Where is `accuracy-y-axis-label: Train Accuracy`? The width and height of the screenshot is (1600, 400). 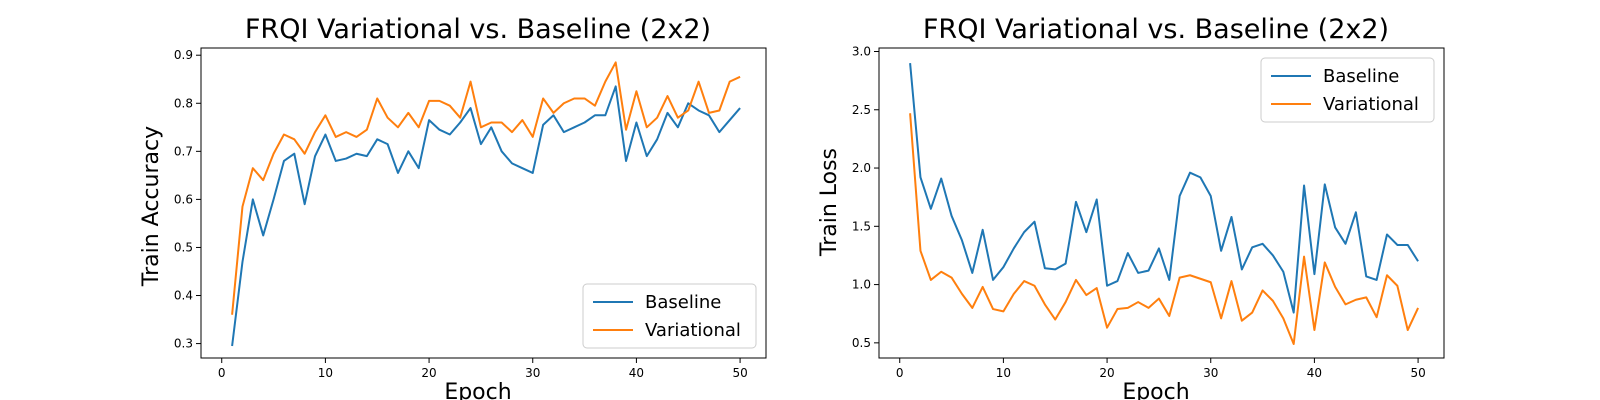 accuracy-y-axis-label: Train Accuracy is located at coordinates (151, 206).